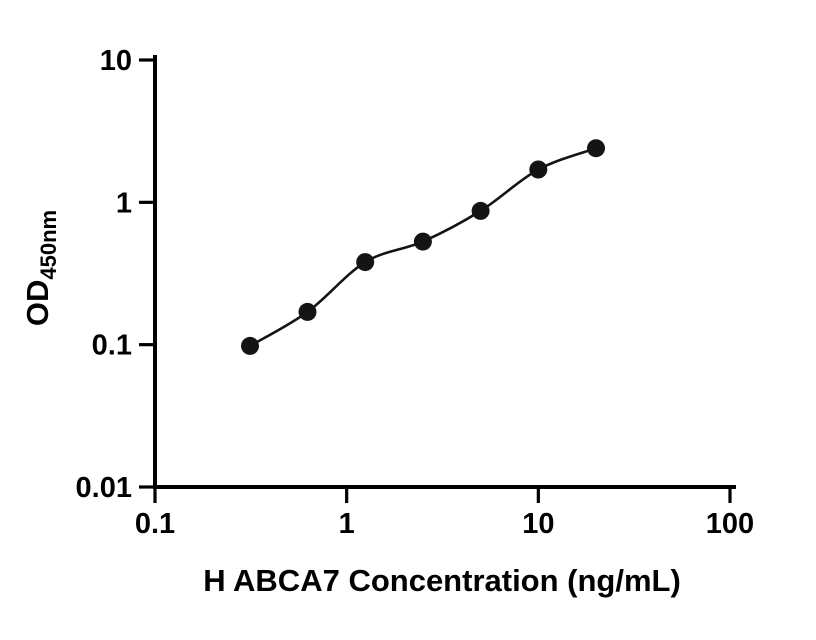  I want to click on y-tick-label: 0.01, so click(104, 488).